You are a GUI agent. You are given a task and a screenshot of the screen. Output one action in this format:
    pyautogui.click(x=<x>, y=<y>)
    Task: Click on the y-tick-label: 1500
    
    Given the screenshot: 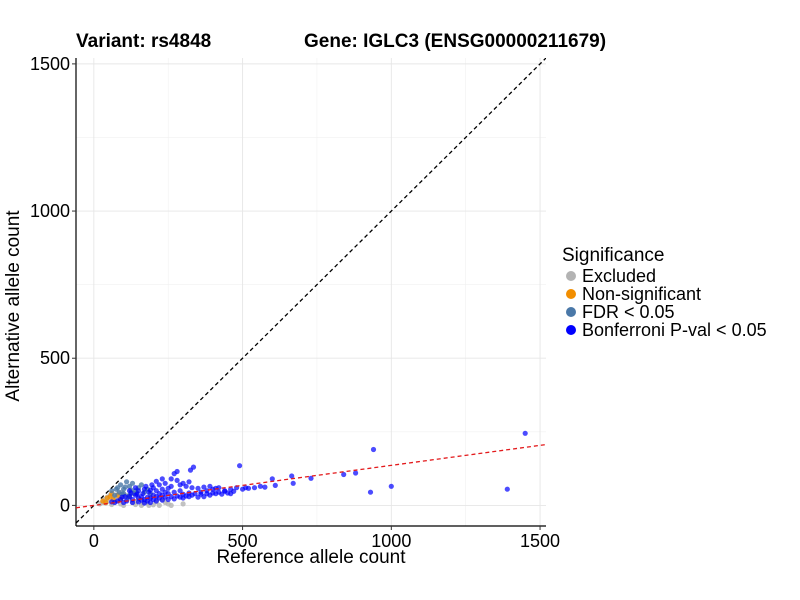 What is the action you would take?
    pyautogui.click(x=50, y=64)
    